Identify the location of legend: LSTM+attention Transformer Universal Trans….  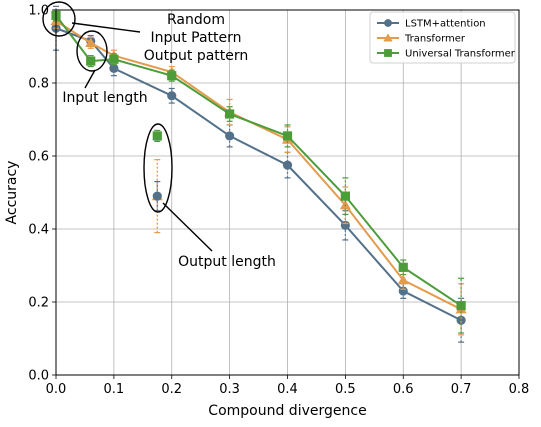
(443, 37).